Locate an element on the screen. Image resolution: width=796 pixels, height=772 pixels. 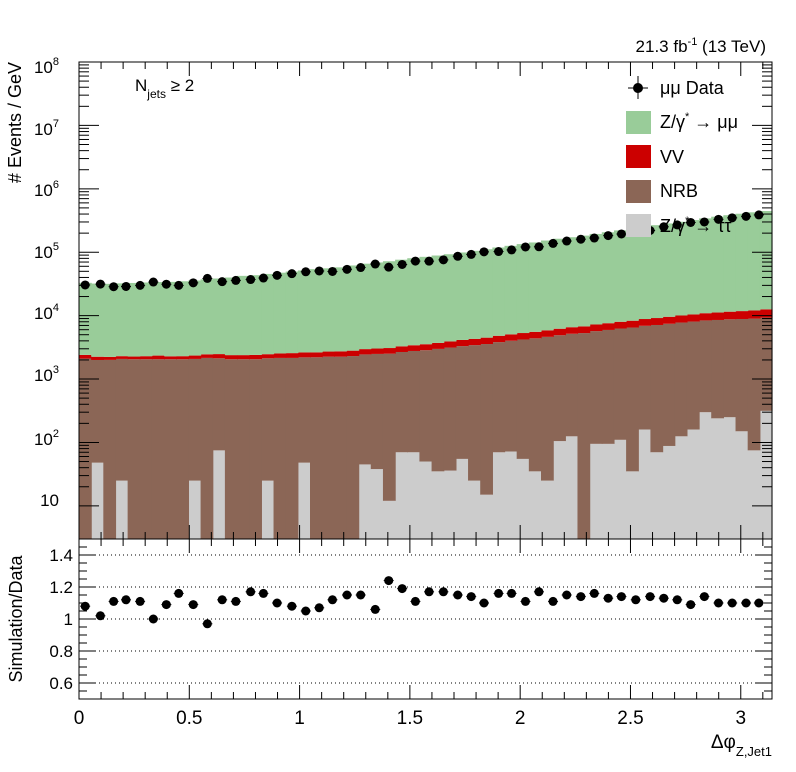
ratio-y-tick-label: 1.2 is located at coordinates (61, 587).